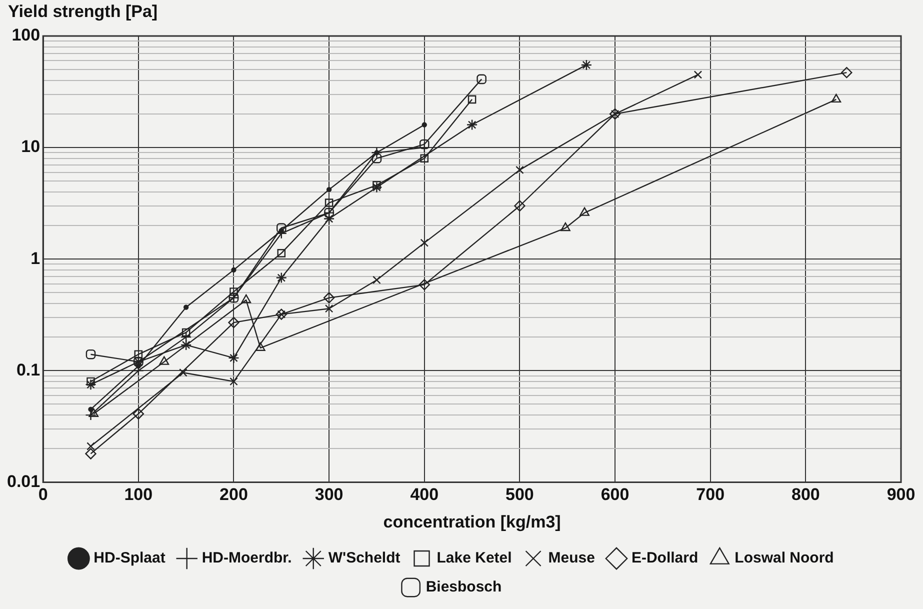 This screenshot has width=923, height=609. What do you see at coordinates (901, 494) in the screenshot?
I see `x-tick-label: 900` at bounding box center [901, 494].